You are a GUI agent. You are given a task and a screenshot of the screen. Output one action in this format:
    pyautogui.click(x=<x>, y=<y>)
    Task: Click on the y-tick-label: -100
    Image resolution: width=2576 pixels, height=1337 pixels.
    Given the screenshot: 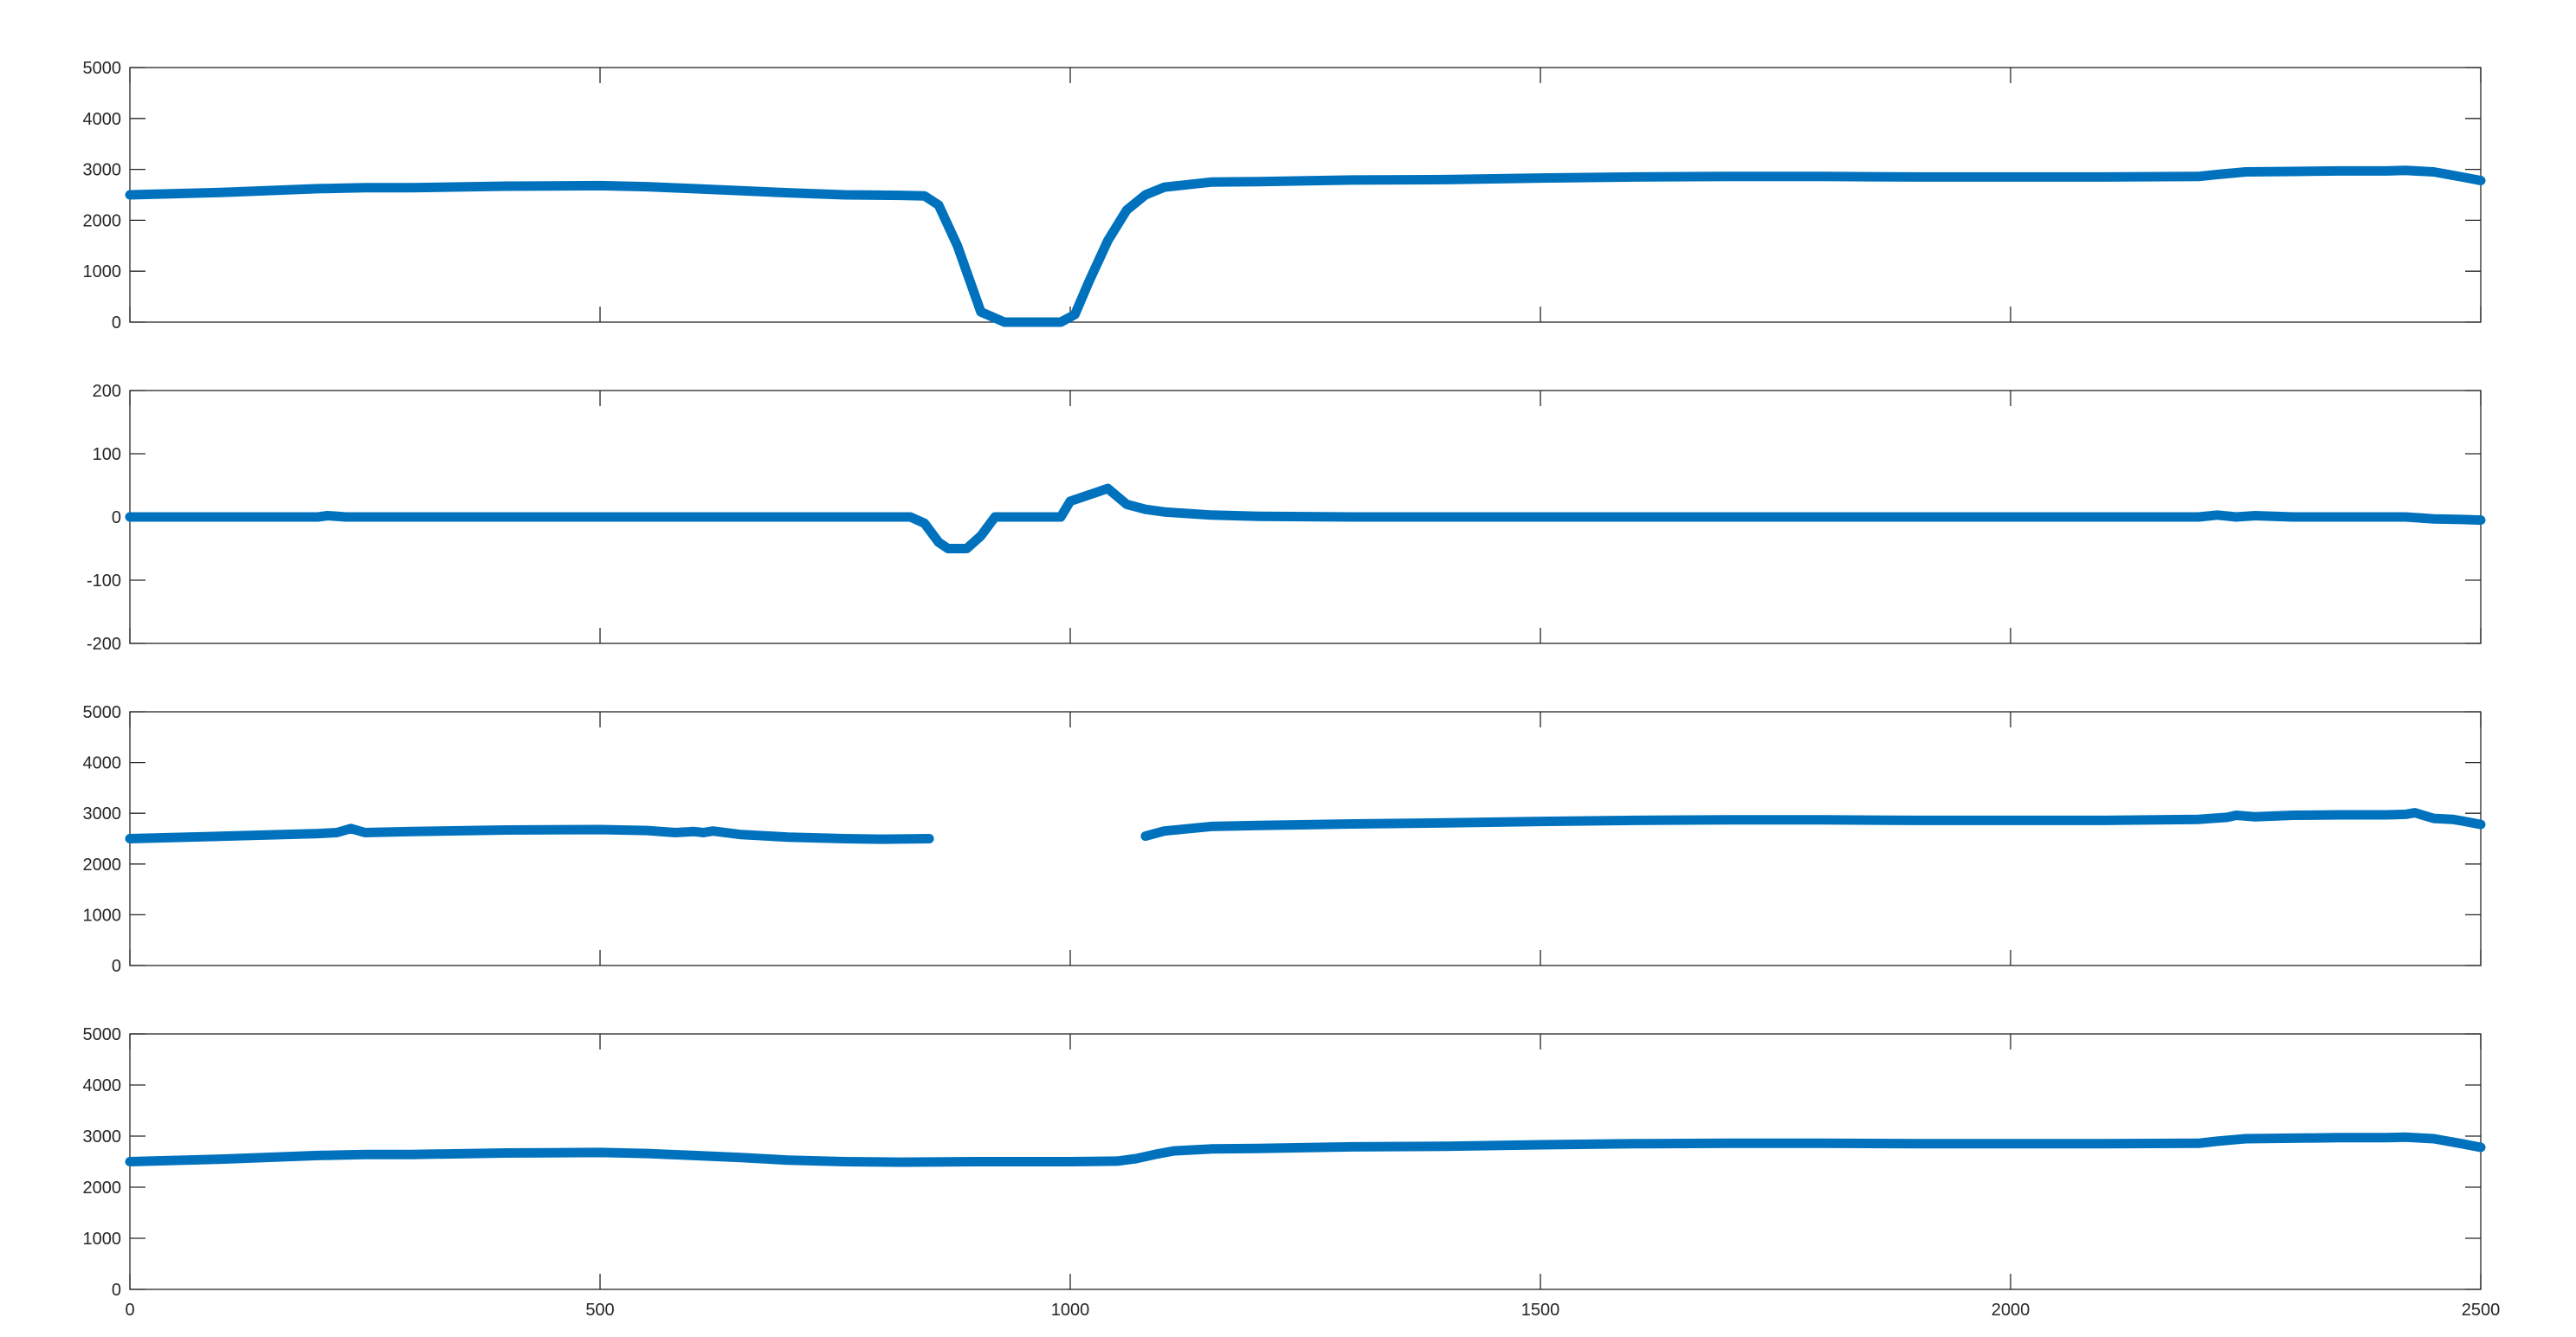 What is the action you would take?
    pyautogui.click(x=104, y=581)
    